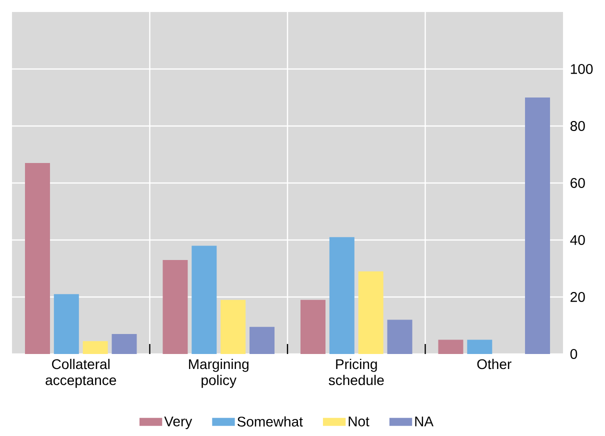  Describe the element at coordinates (270, 421) in the screenshot. I see `legend-label: Somewhat` at that location.